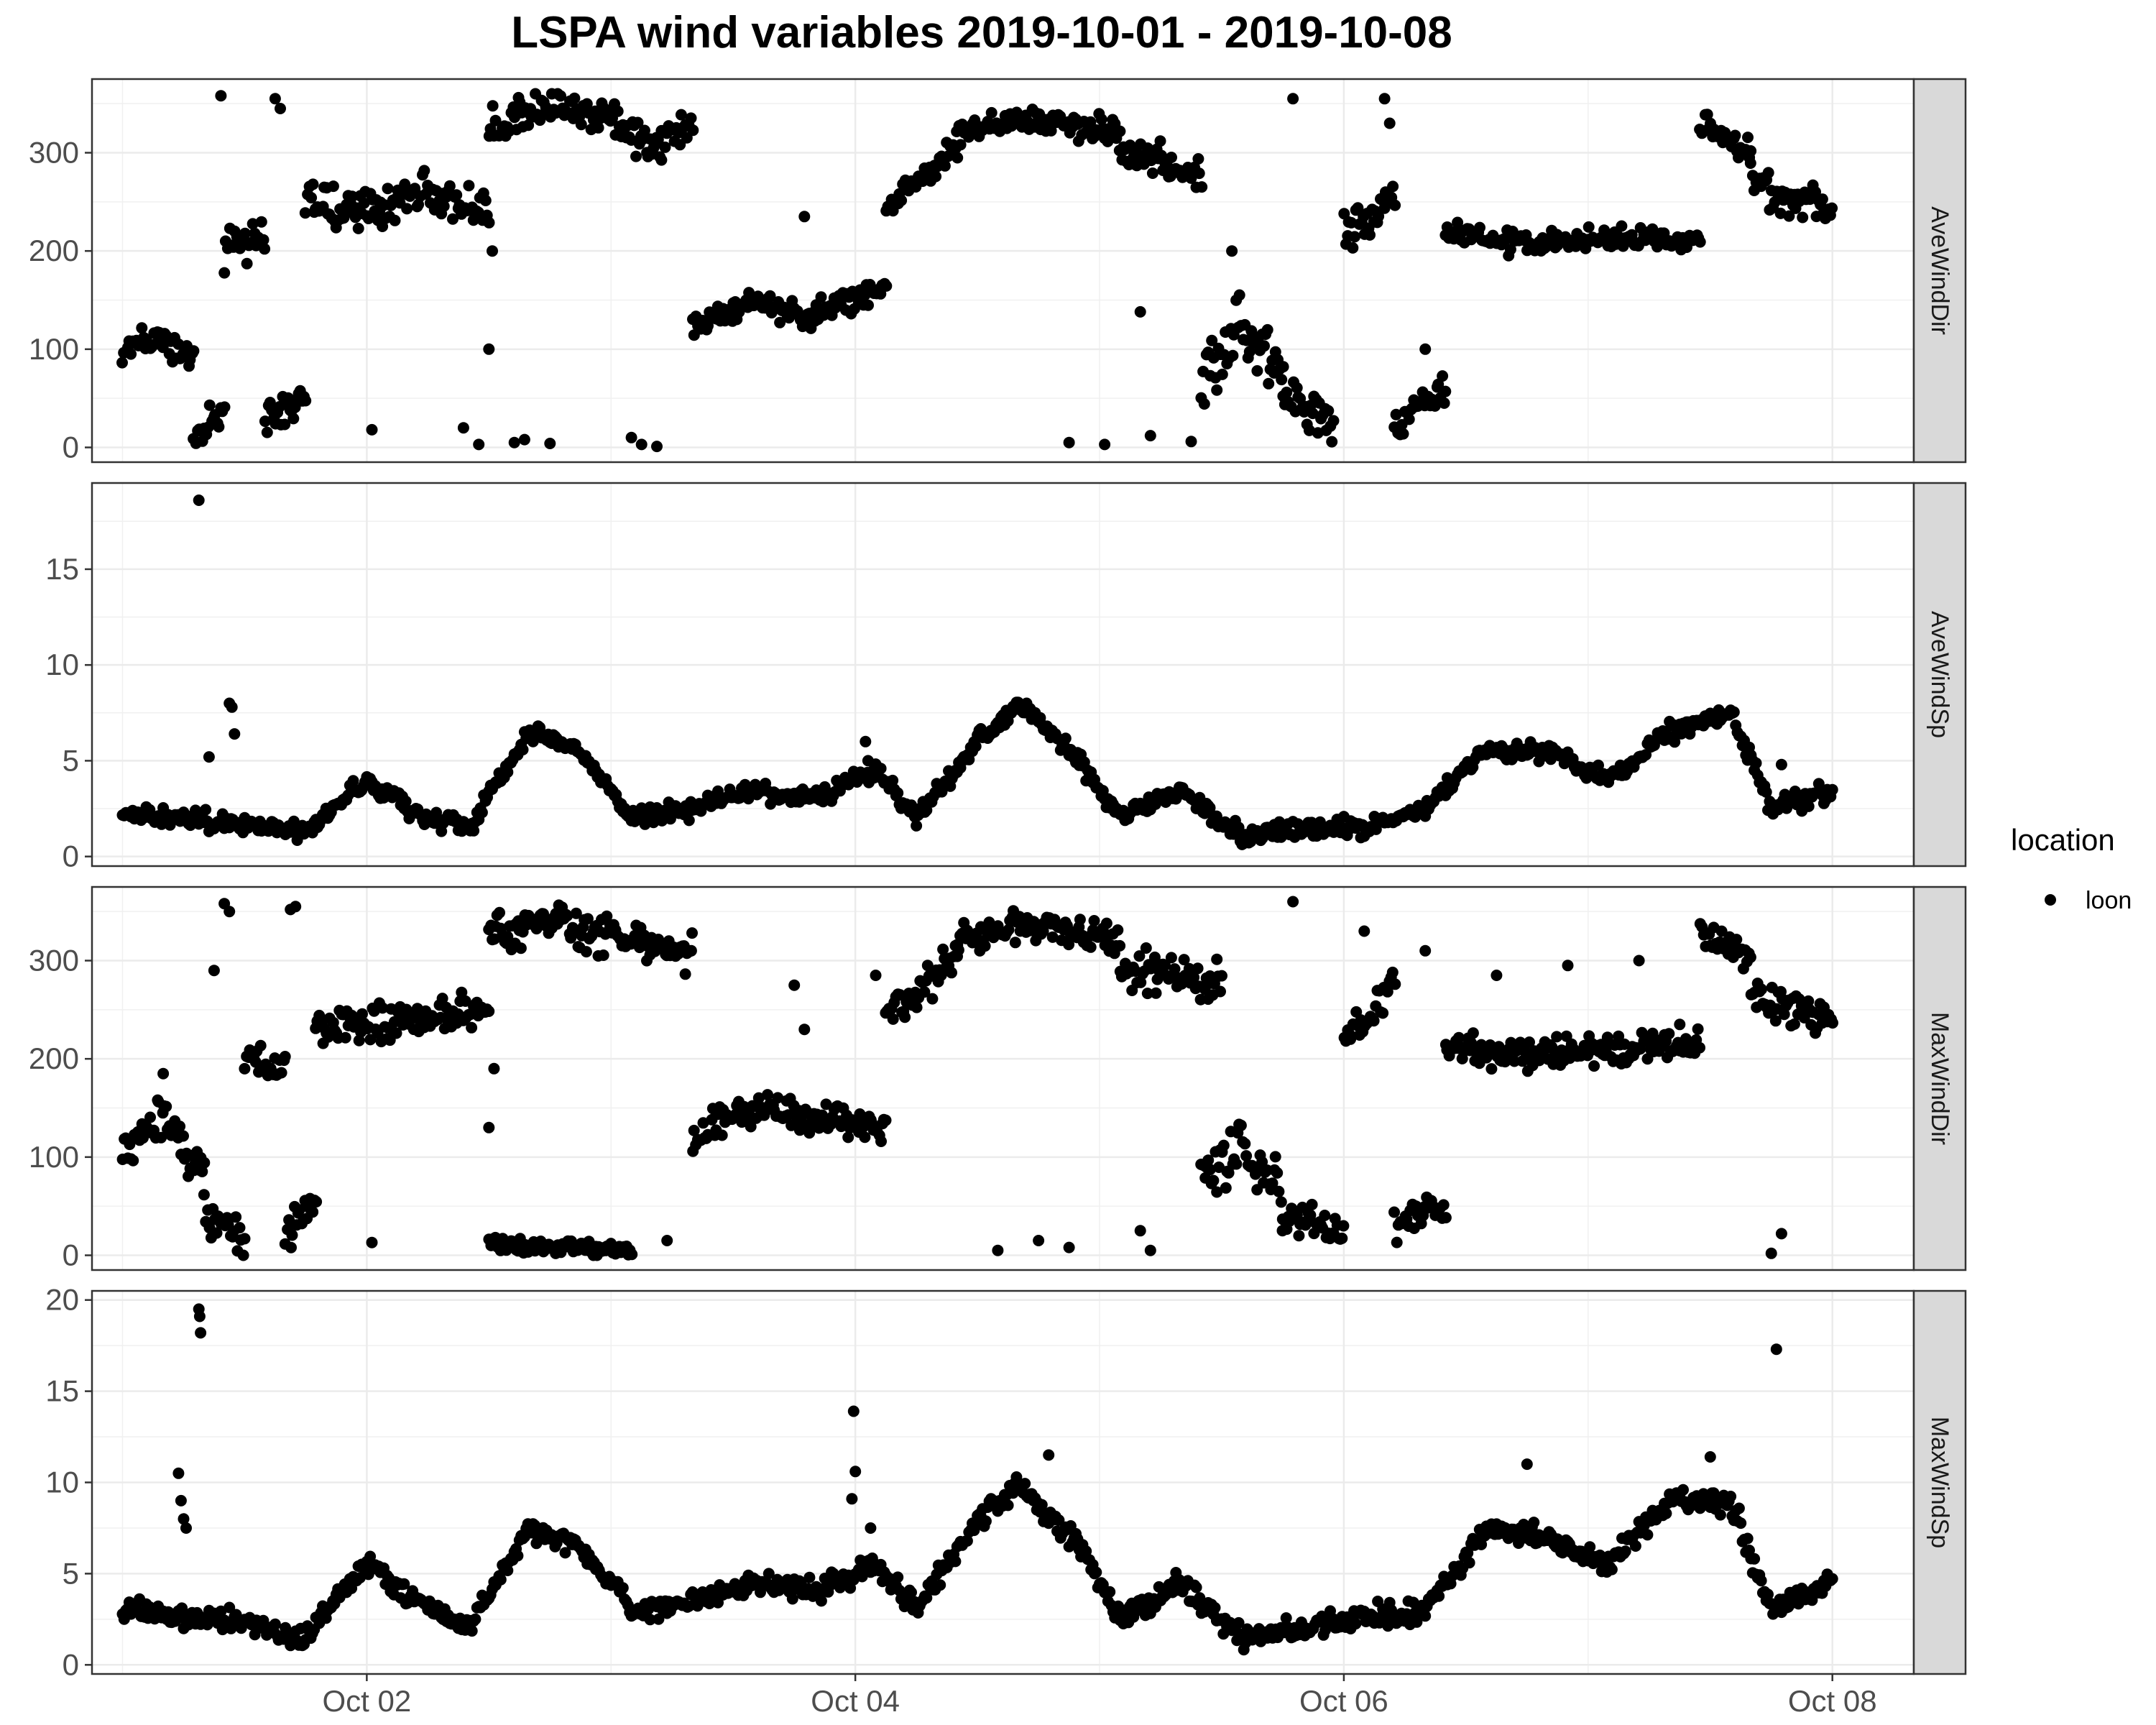  I want to click on x-tick-label: Oct 04, so click(855, 1701).